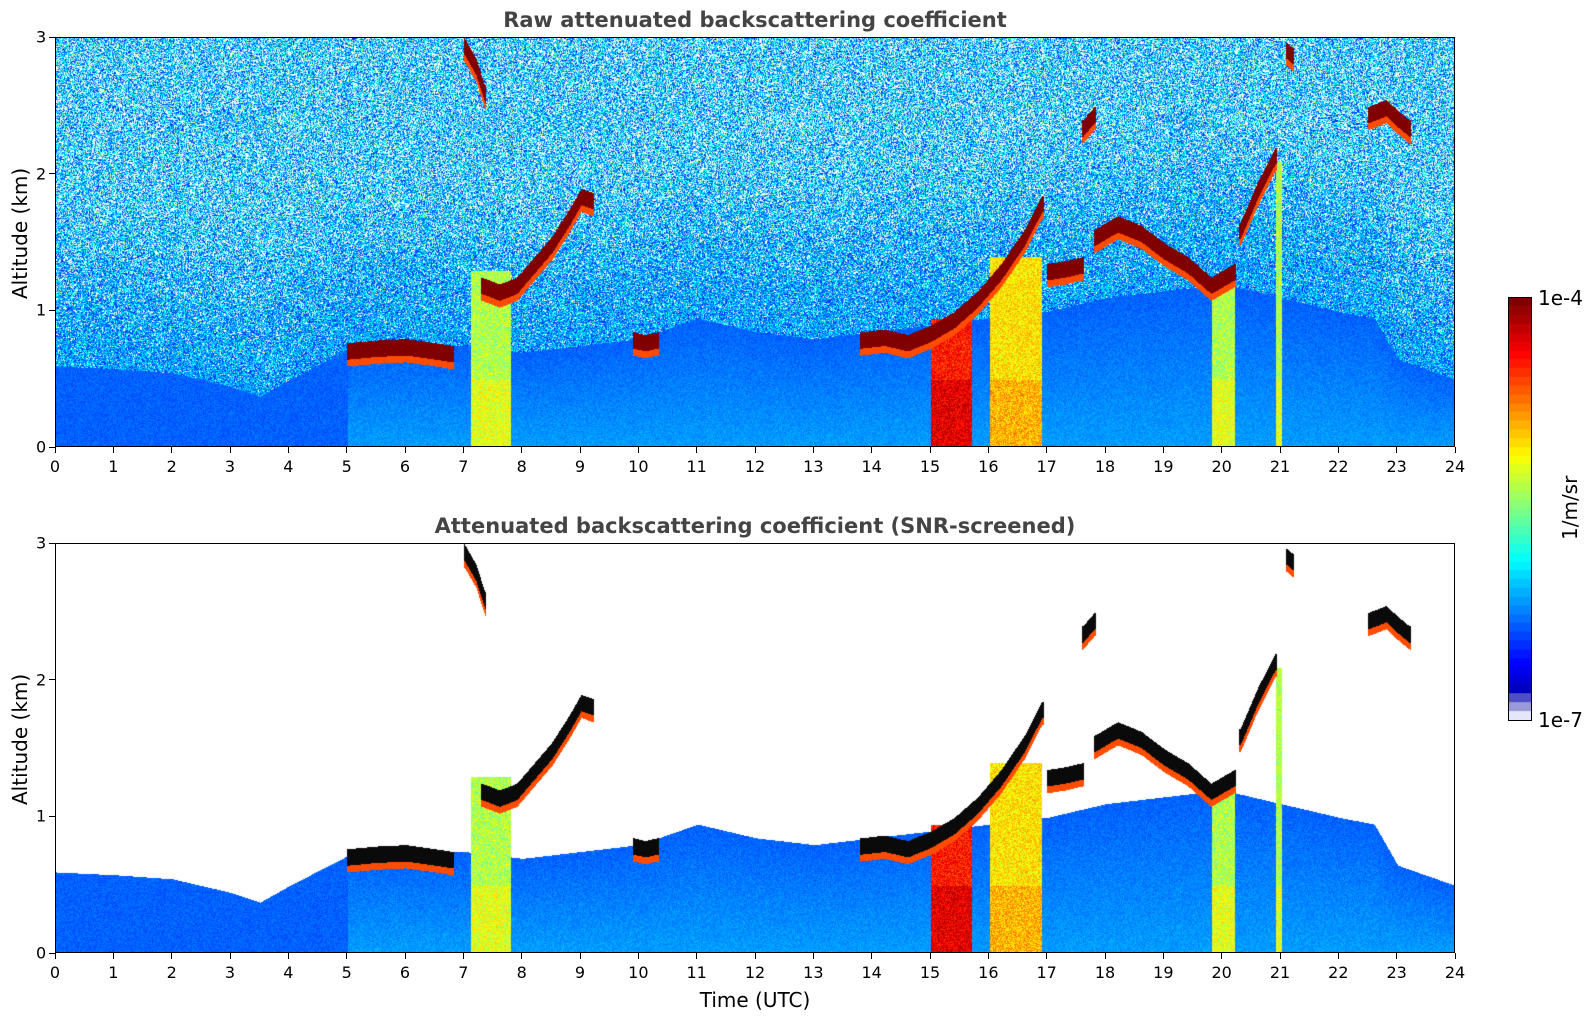 The image size is (1595, 1020). Describe the element at coordinates (346, 972) in the screenshot. I see `panel2-xtick-label: 5` at that location.